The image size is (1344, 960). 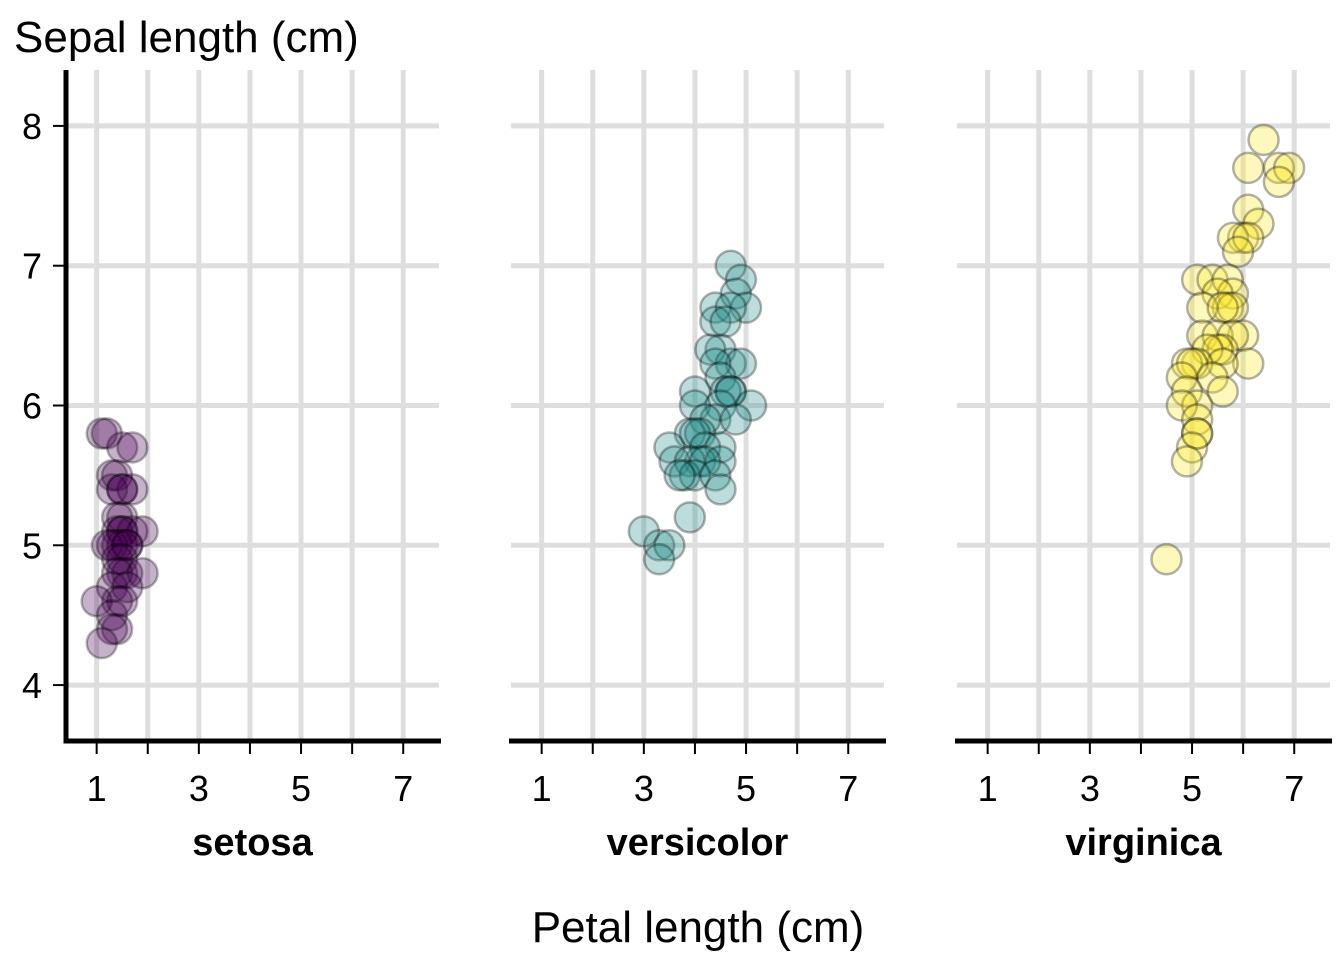 I want to click on y-tick-label: 8, so click(x=32, y=126).